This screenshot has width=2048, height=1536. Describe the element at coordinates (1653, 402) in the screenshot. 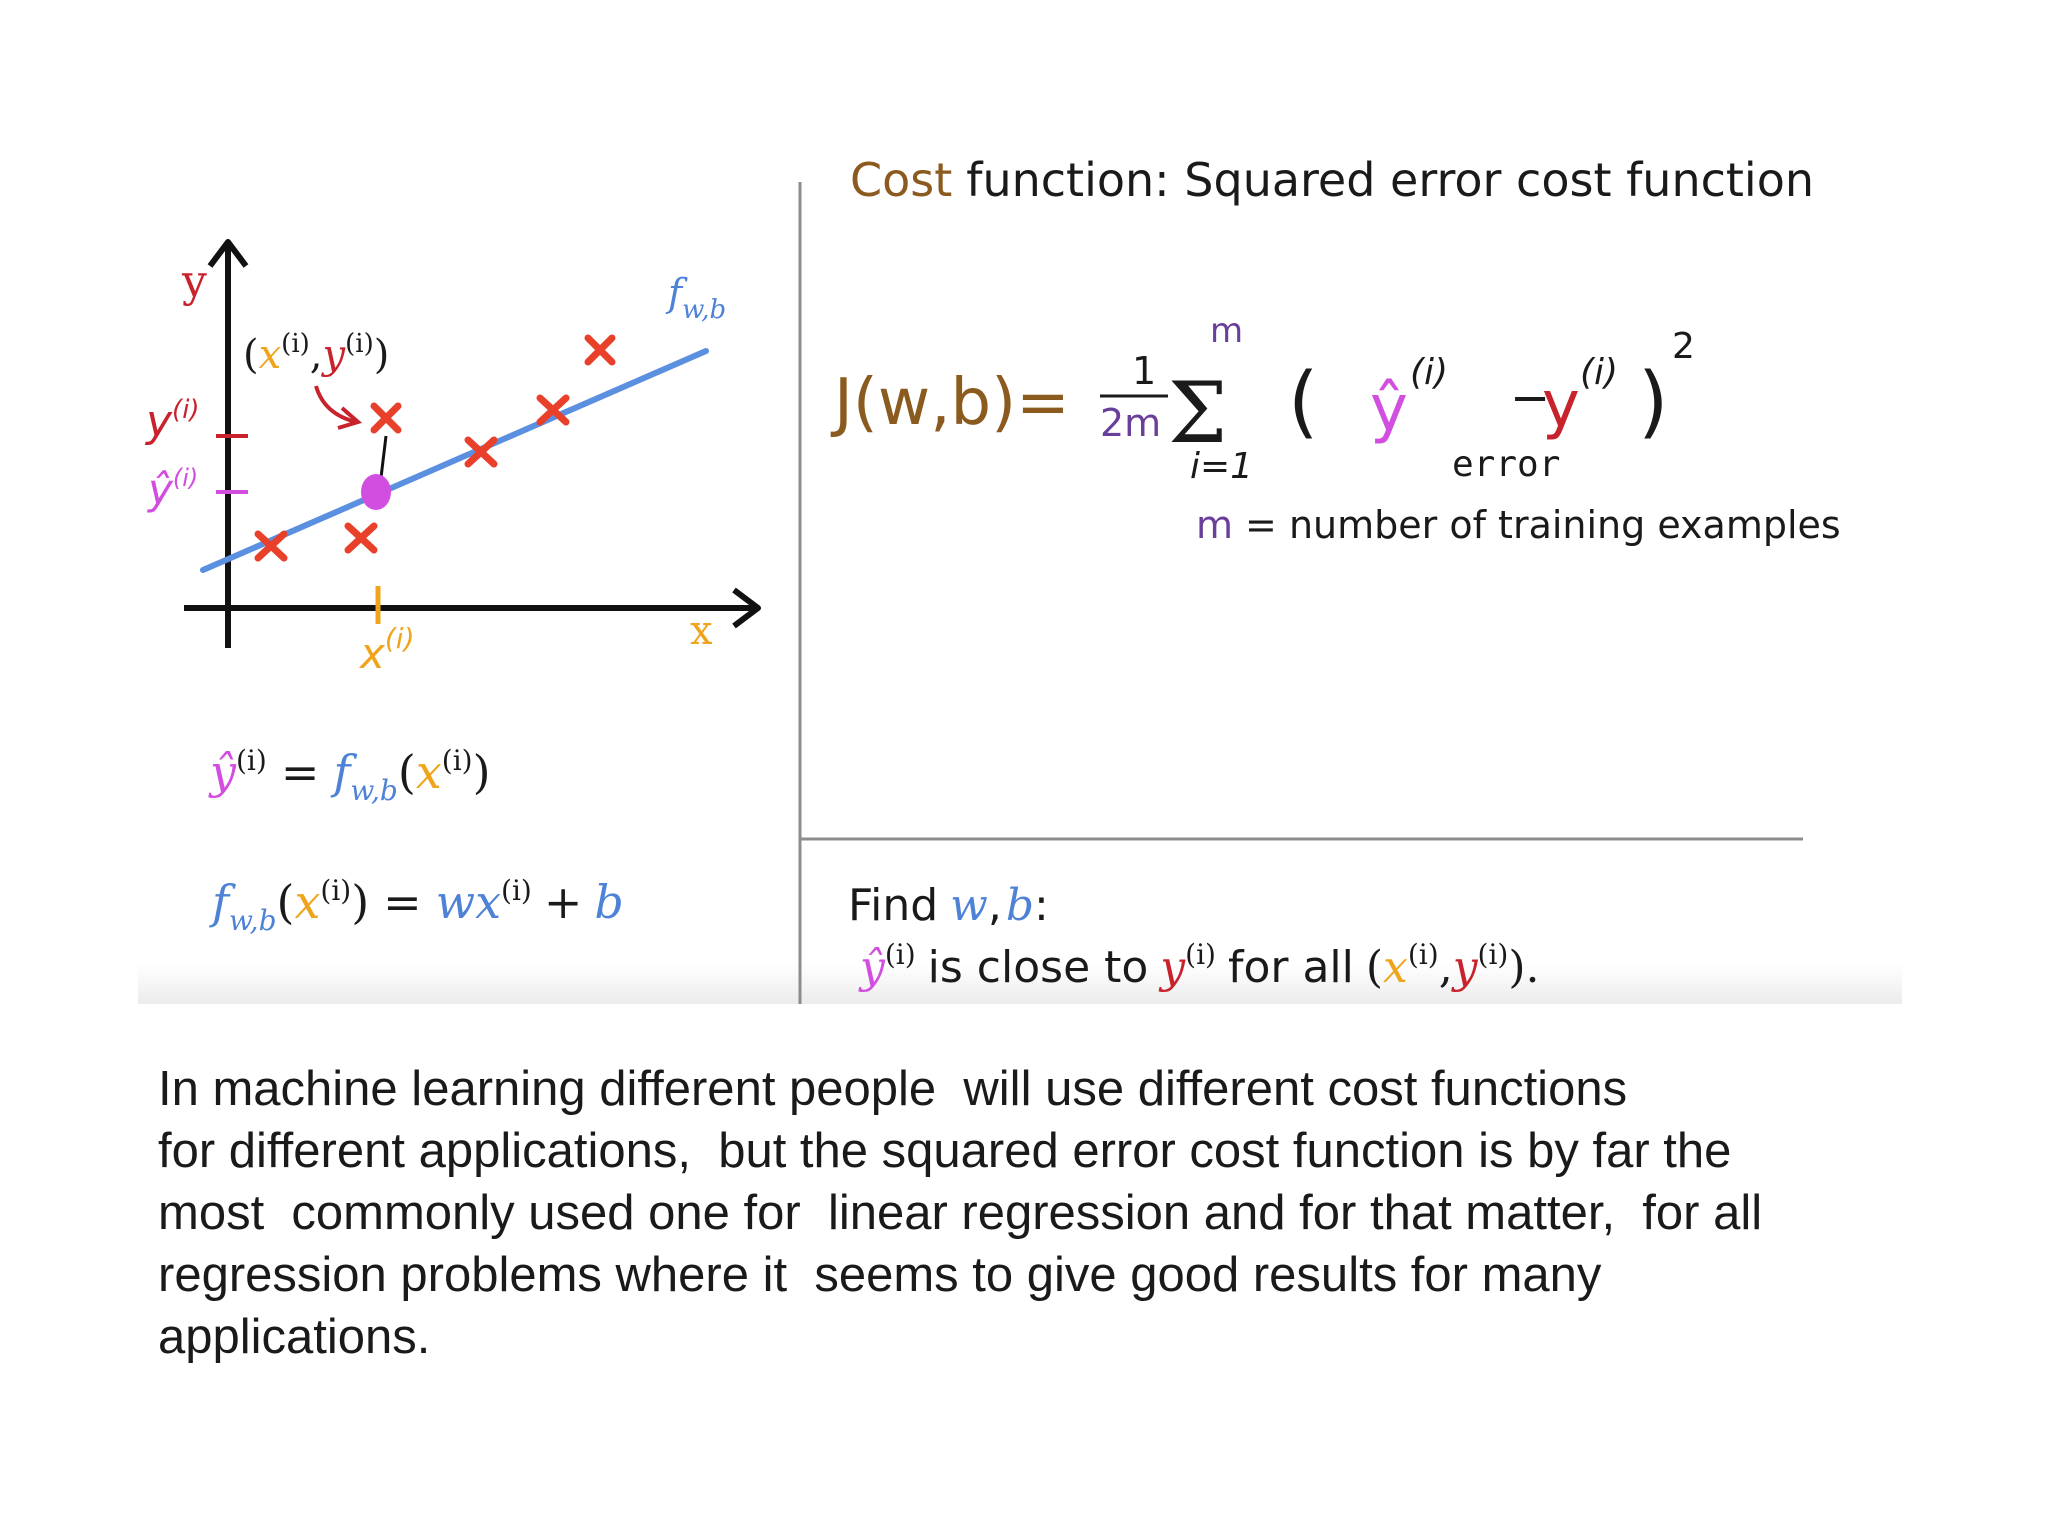

I see `close-paren: )` at that location.